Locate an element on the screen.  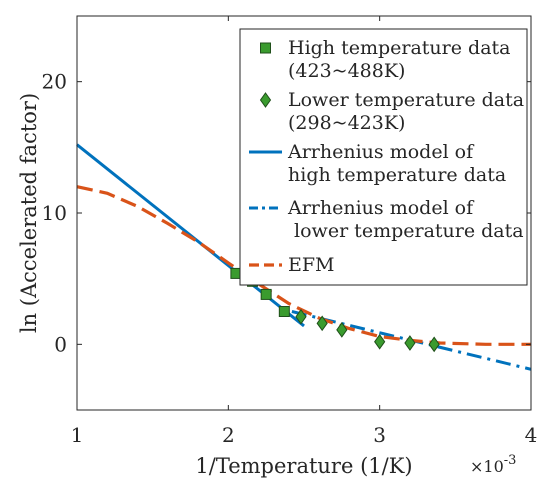
legend-label-line: lower temperature data is located at coordinates (406, 231).